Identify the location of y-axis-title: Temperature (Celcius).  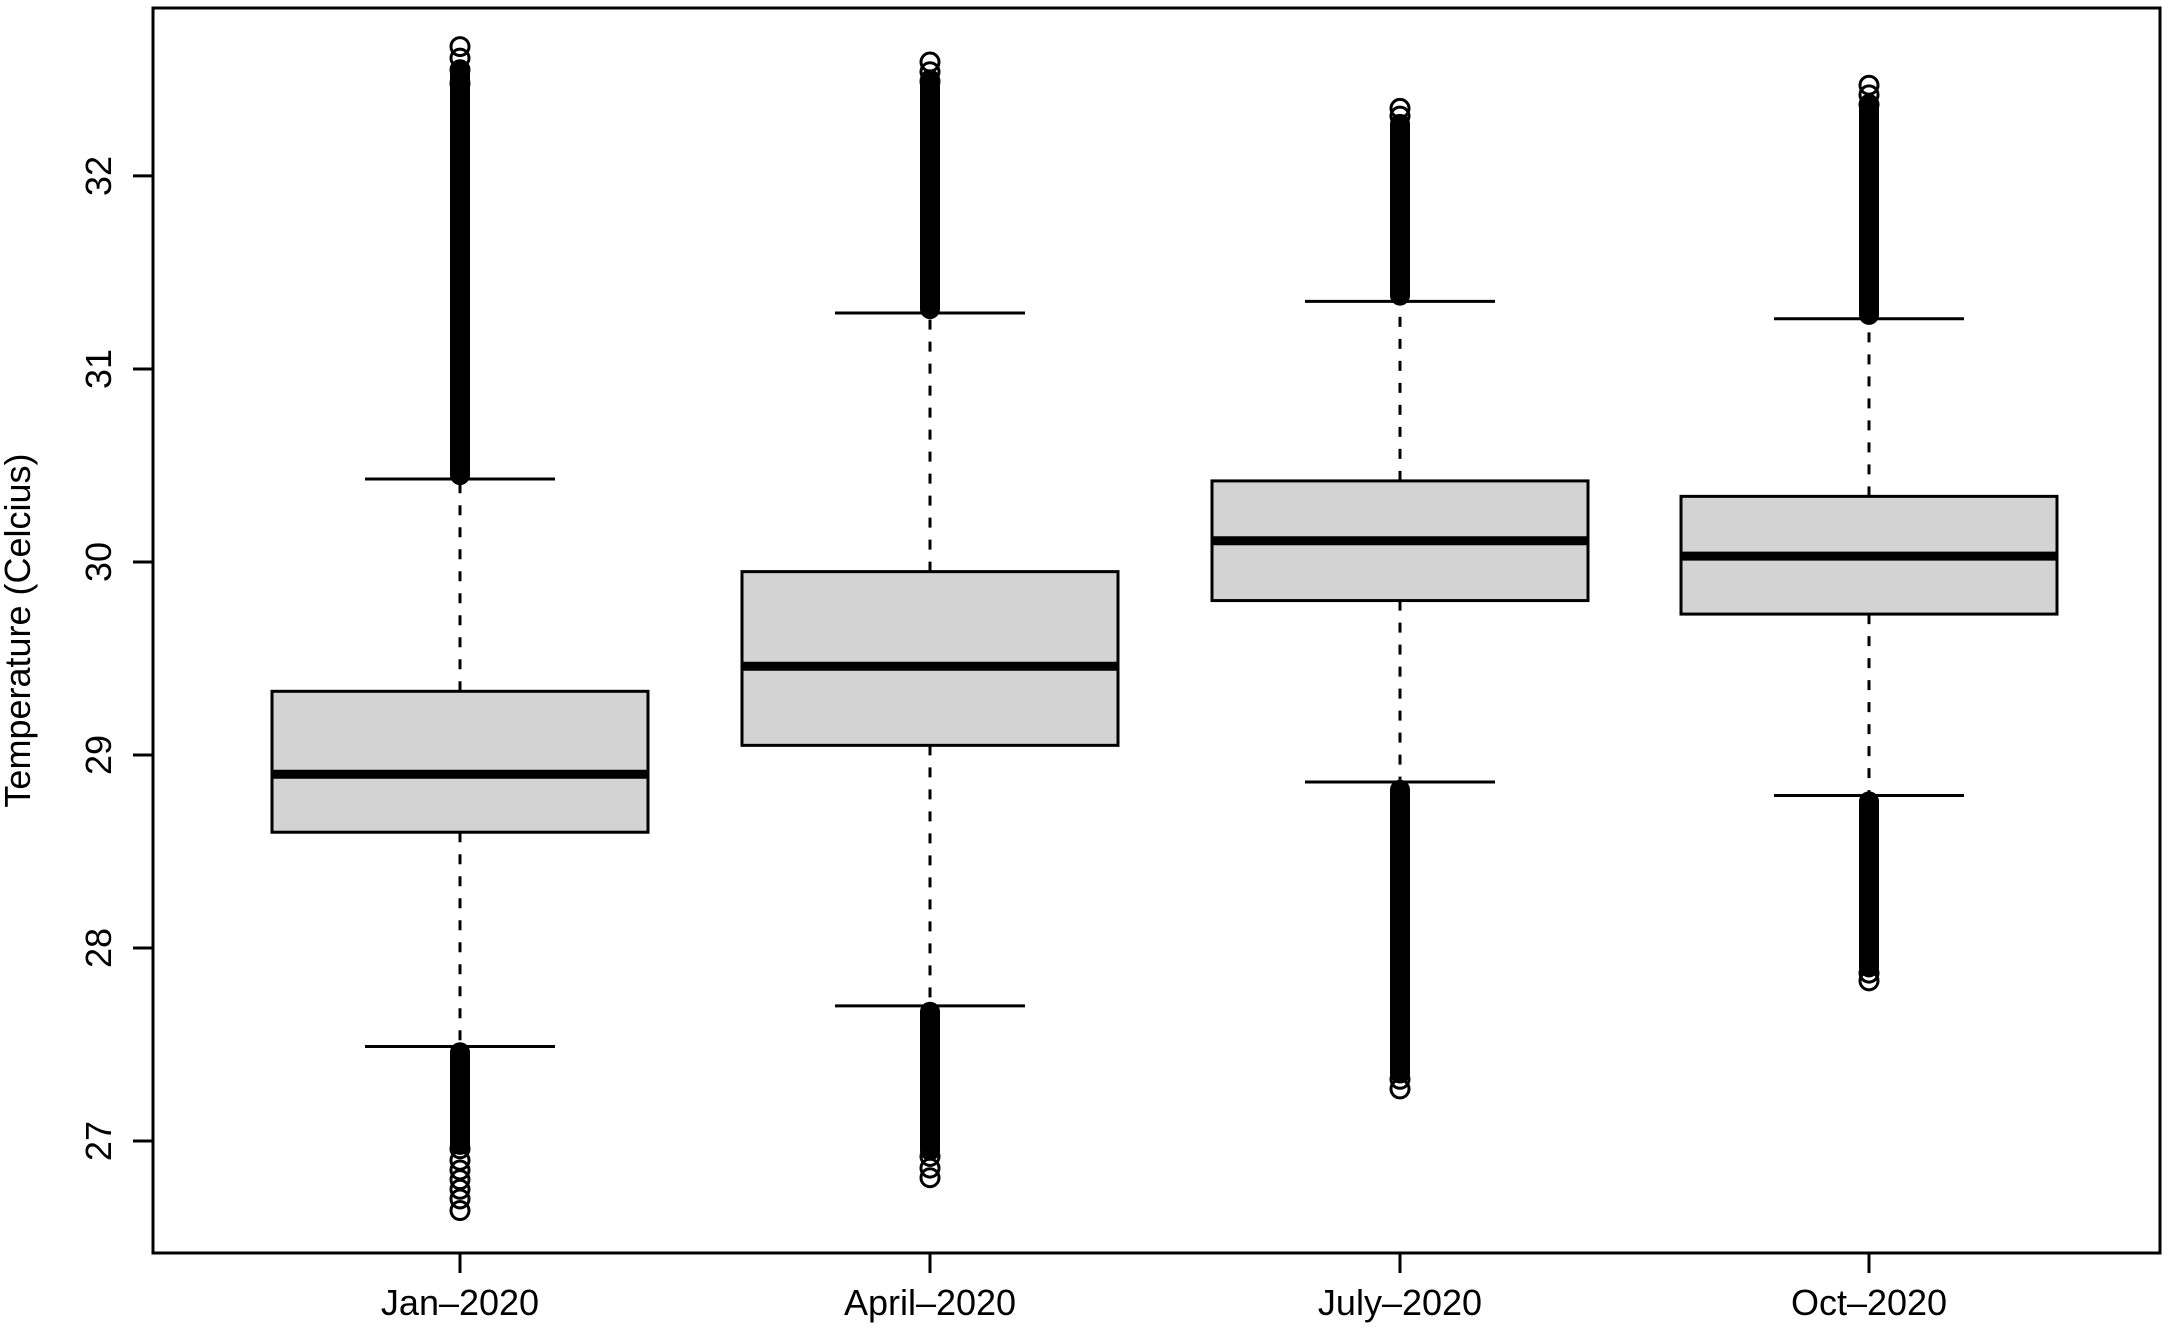
(19, 630).